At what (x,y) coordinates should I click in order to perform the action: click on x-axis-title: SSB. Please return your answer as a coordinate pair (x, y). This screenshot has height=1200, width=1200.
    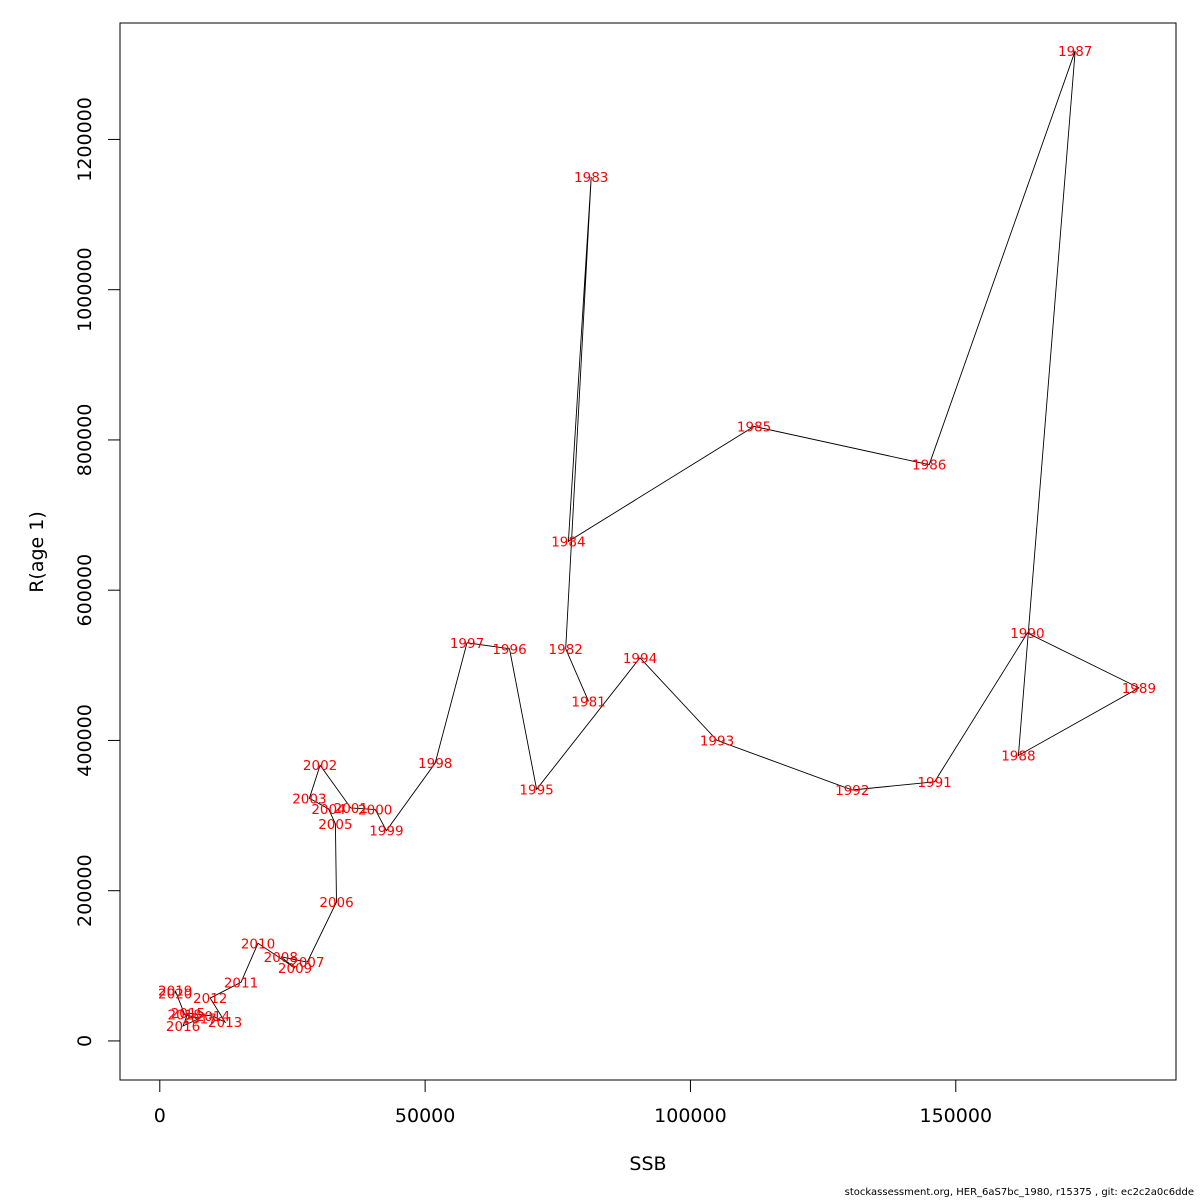
    Looking at the image, I should click on (647, 1164).